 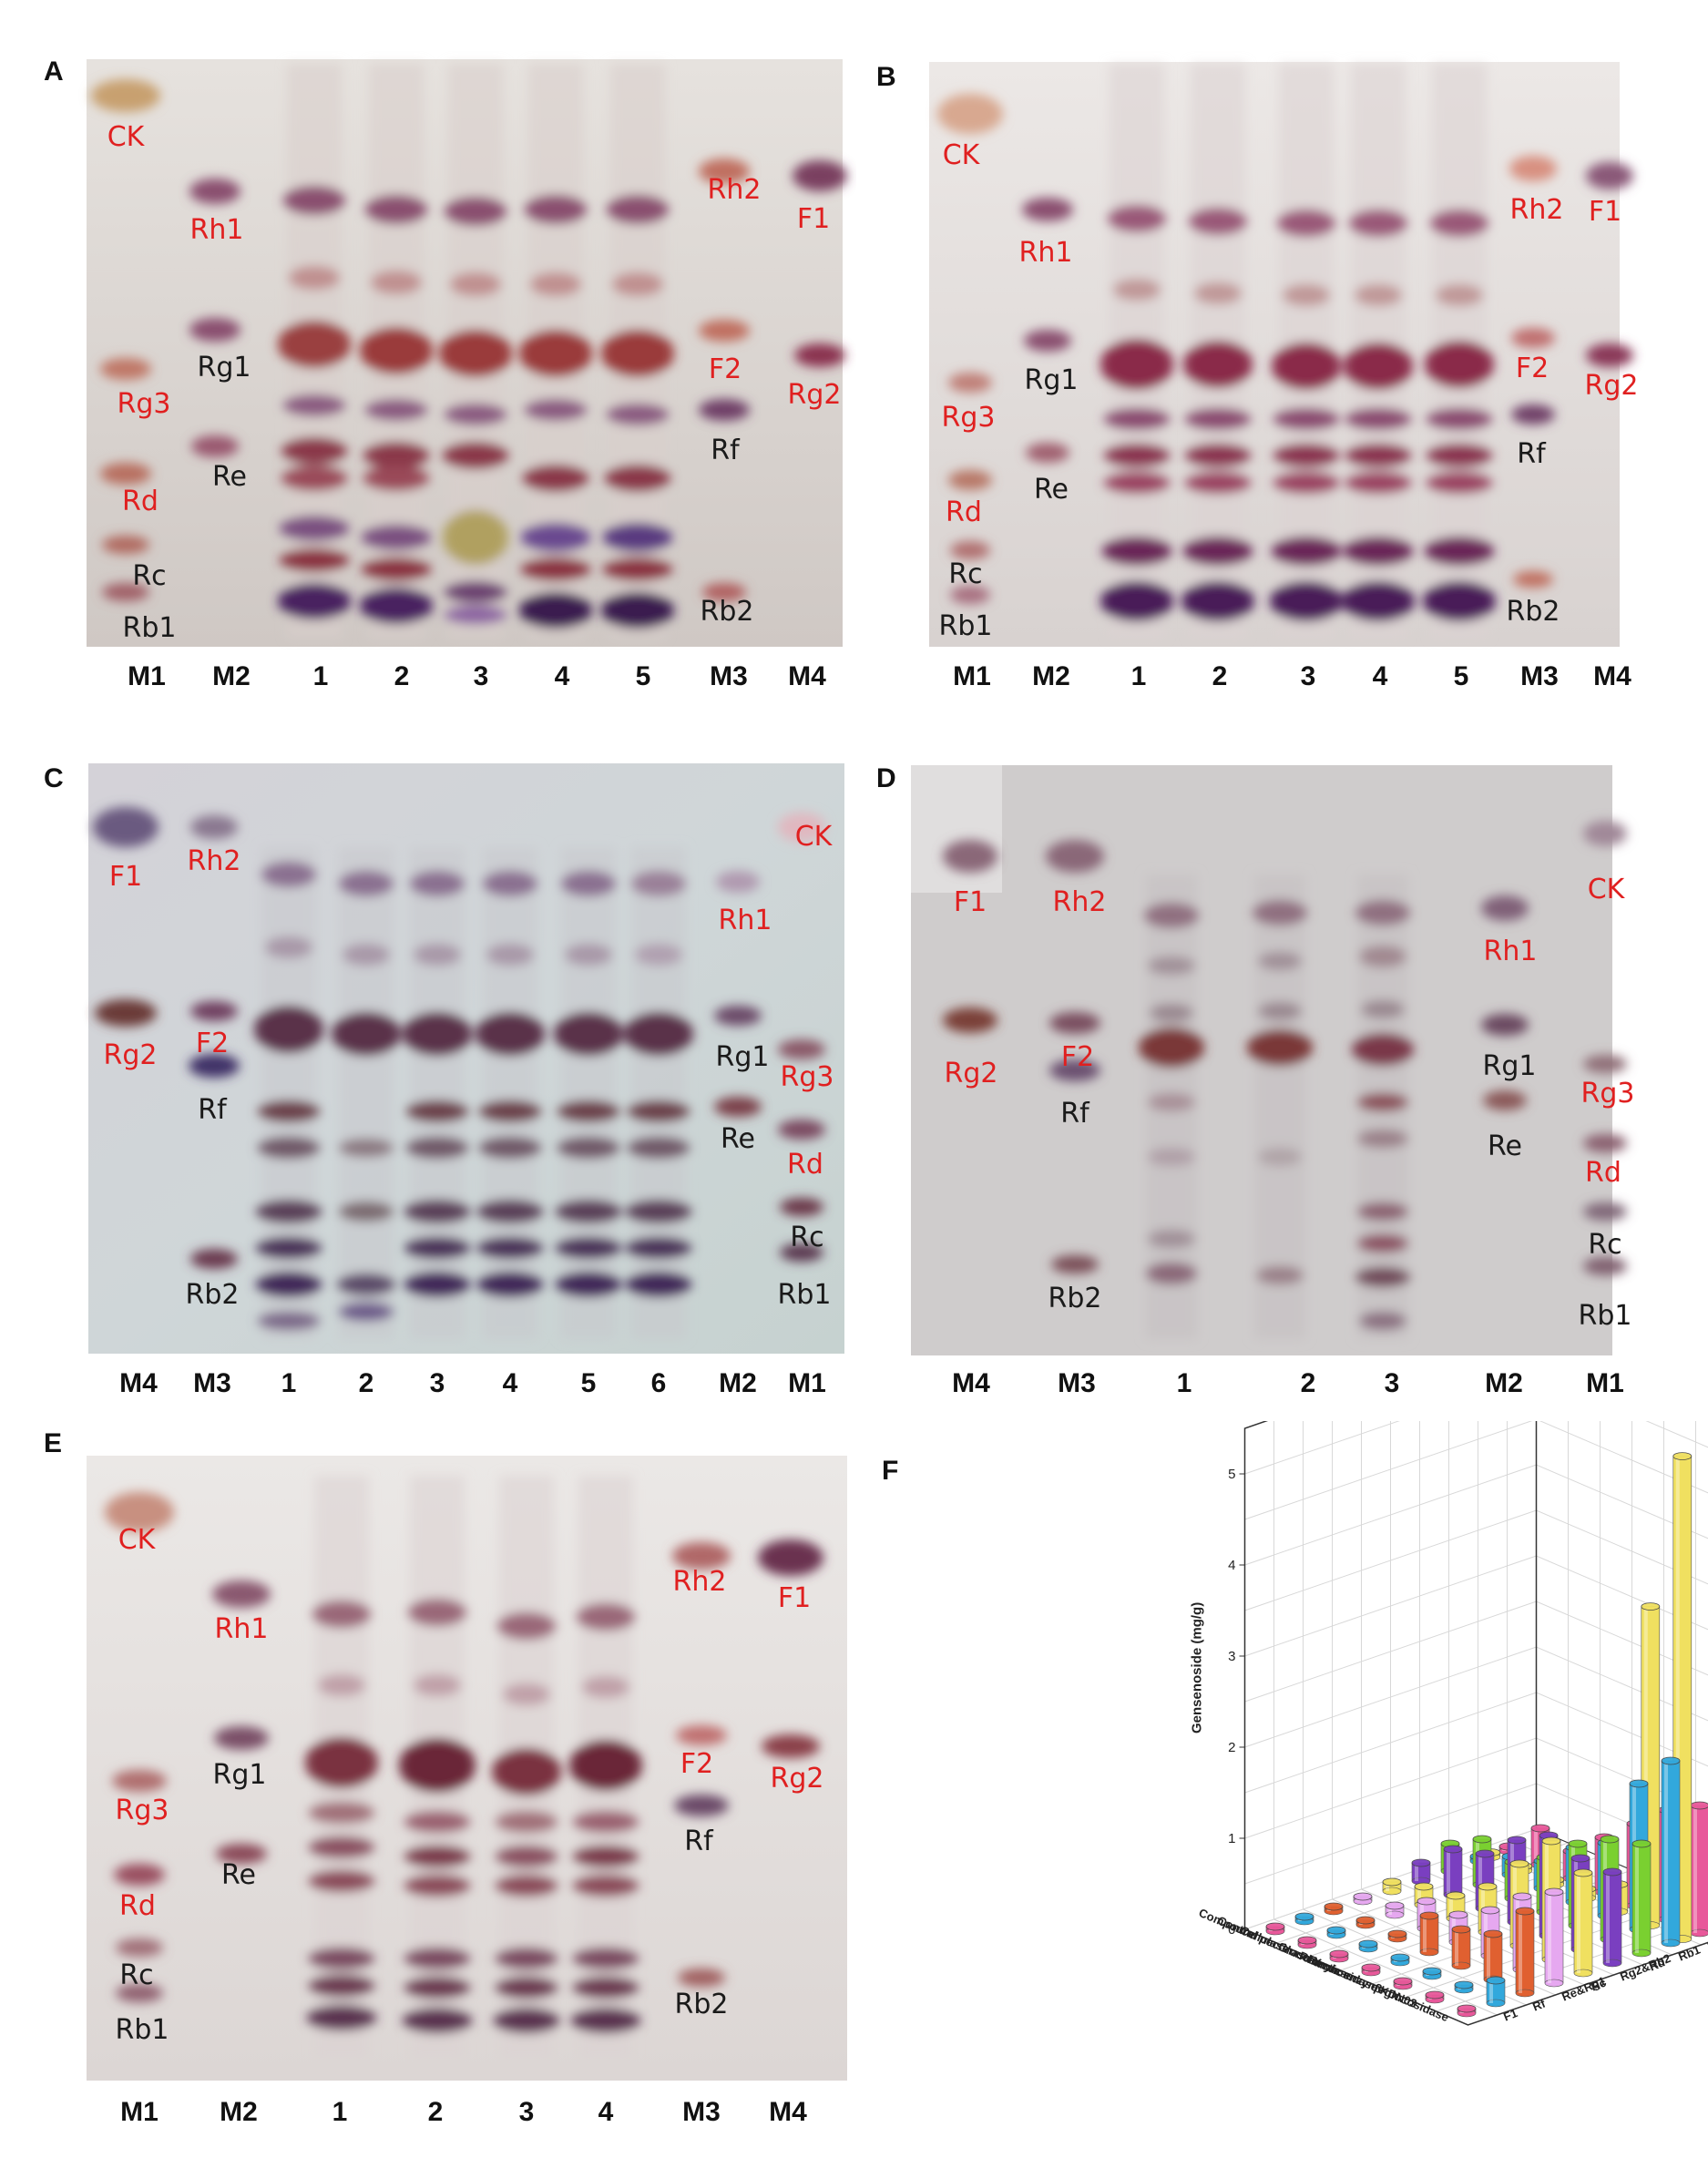 What do you see at coordinates (1385, 1967) in the screenshot?
I see `floor-gridline` at bounding box center [1385, 1967].